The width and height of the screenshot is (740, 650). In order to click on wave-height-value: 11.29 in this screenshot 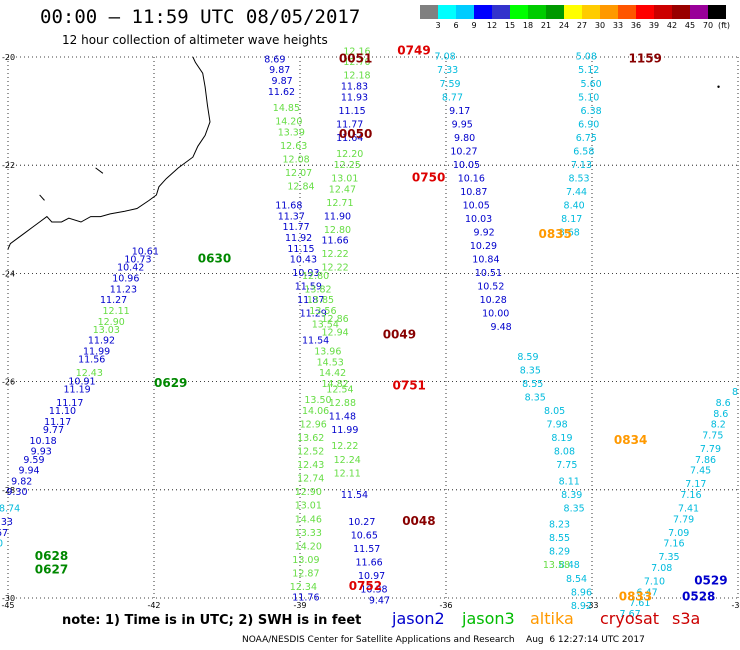, I will do `click(313, 314)`.